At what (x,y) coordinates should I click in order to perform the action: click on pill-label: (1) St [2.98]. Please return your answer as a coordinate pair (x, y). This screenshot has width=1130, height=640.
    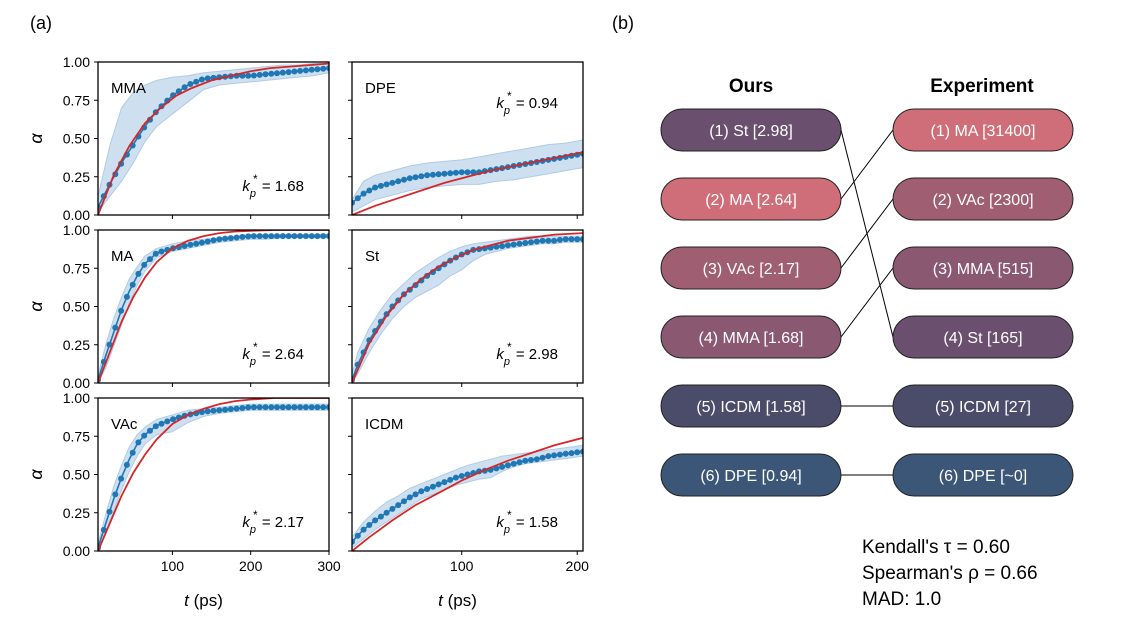
    Looking at the image, I should click on (751, 131).